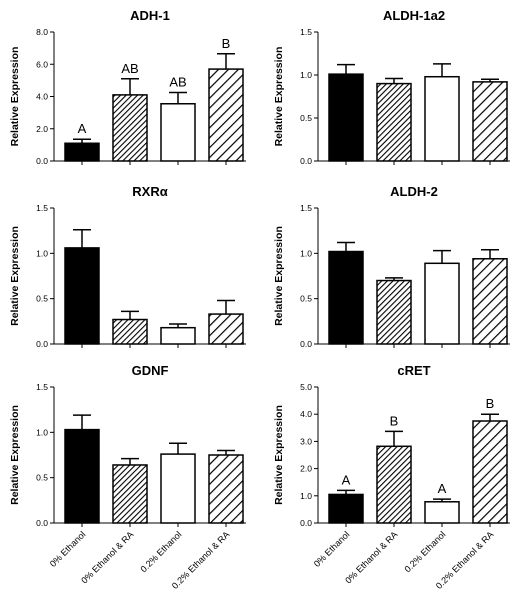 This screenshot has height=611, width=531. What do you see at coordinates (149, 191) in the screenshot?
I see `chart-title: RXRα` at bounding box center [149, 191].